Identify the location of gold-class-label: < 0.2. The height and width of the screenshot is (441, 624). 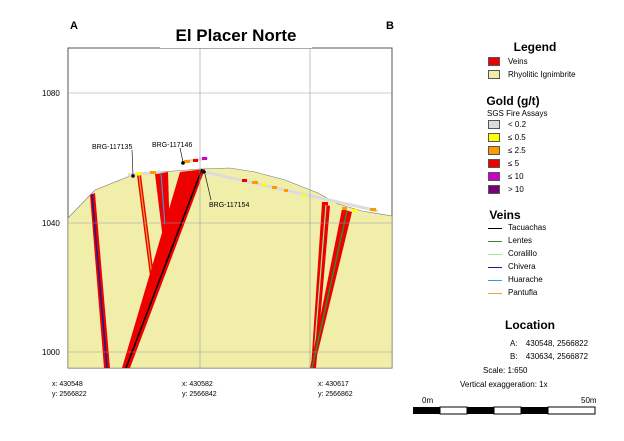
(517, 124).